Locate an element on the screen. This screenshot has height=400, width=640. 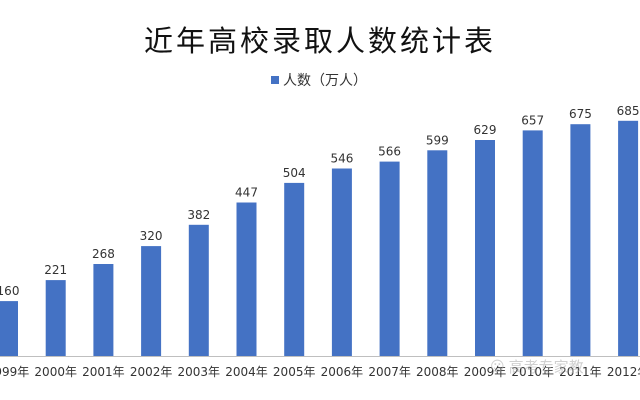
data-label-2003年: 382 is located at coordinates (198, 215).